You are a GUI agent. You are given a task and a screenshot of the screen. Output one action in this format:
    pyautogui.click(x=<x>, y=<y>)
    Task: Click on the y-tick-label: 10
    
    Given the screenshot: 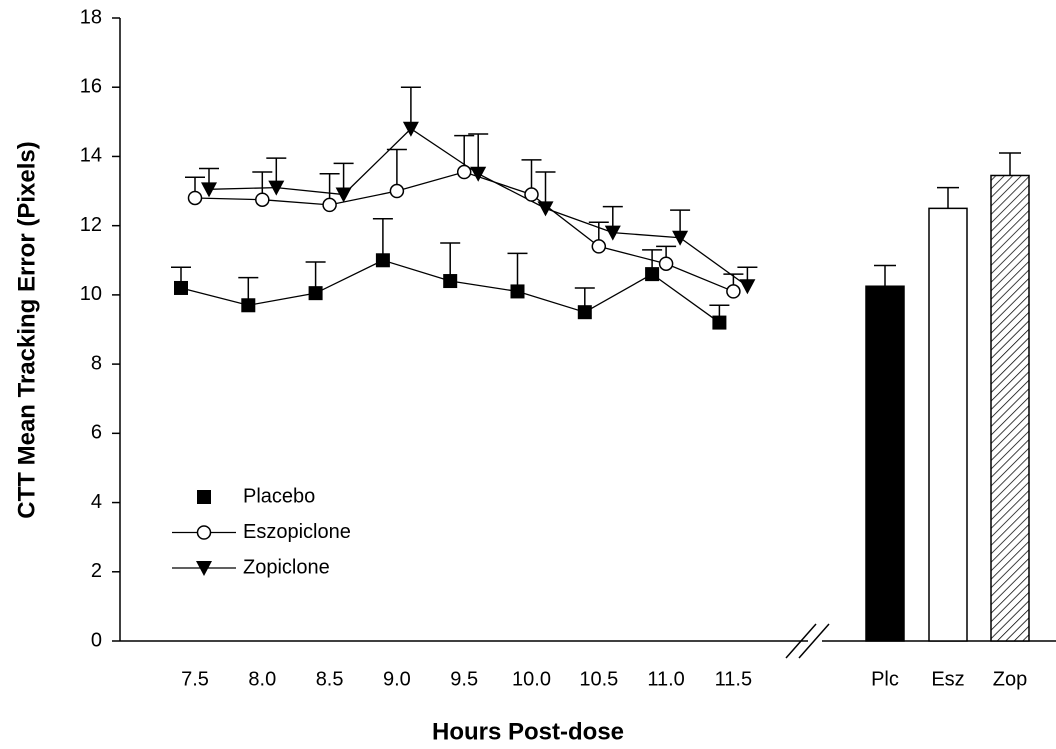 What is the action you would take?
    pyautogui.click(x=91, y=294)
    